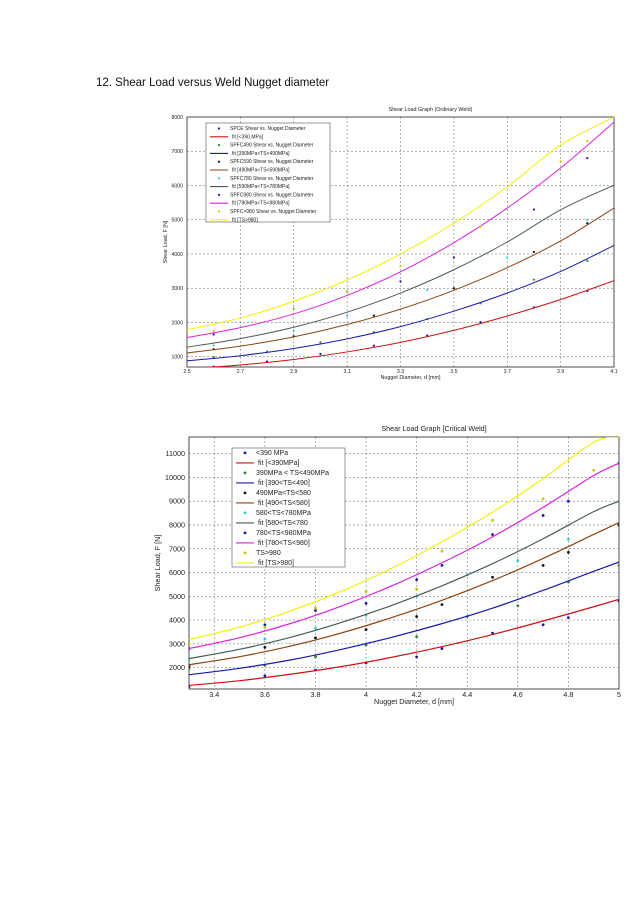 Image resolution: width=638 pixels, height=903 pixels. Describe the element at coordinates (433, 428) in the screenshot. I see `chart-title: Shear Load Graph [Critical Weld]` at that location.